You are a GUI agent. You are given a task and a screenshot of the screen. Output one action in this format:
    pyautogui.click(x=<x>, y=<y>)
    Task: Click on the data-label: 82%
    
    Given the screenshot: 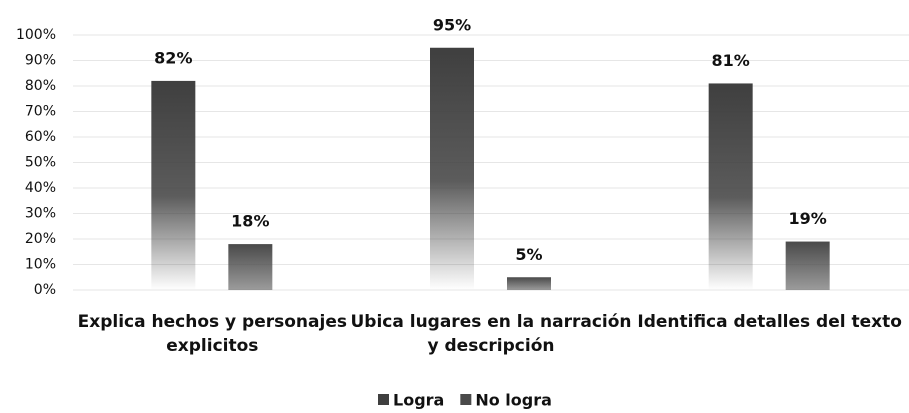 What is the action you would take?
    pyautogui.click(x=173, y=57)
    